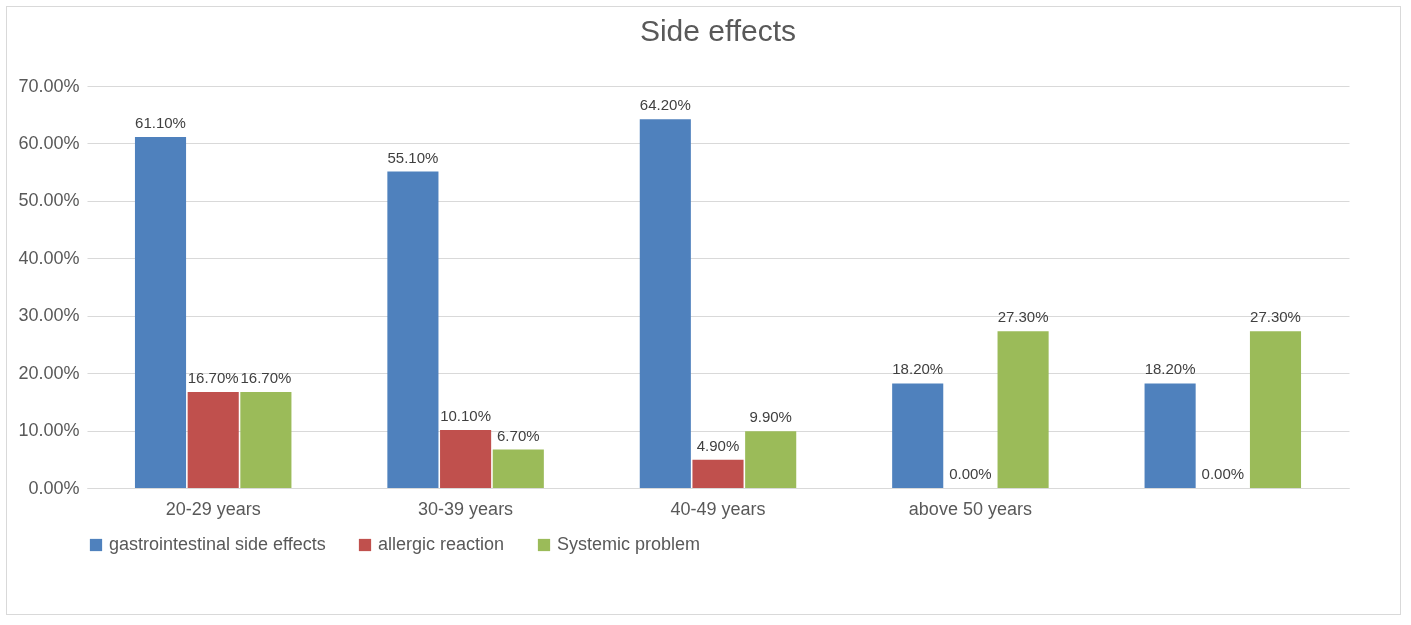 This screenshot has height=625, width=1411. I want to click on legend-label: Systemic problem, so click(629, 544).